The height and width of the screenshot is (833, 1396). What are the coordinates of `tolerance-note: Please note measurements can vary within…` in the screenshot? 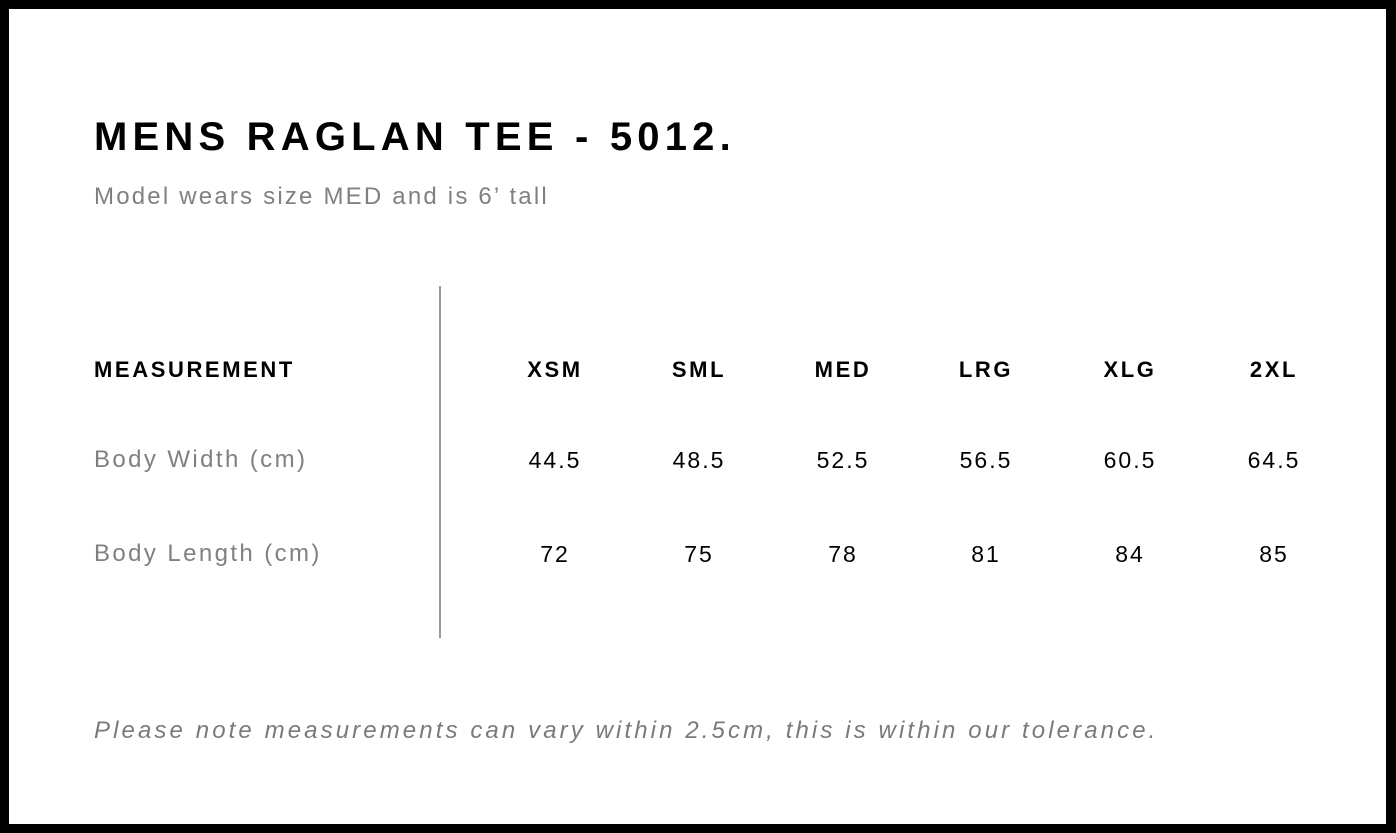 It's located at (626, 730).